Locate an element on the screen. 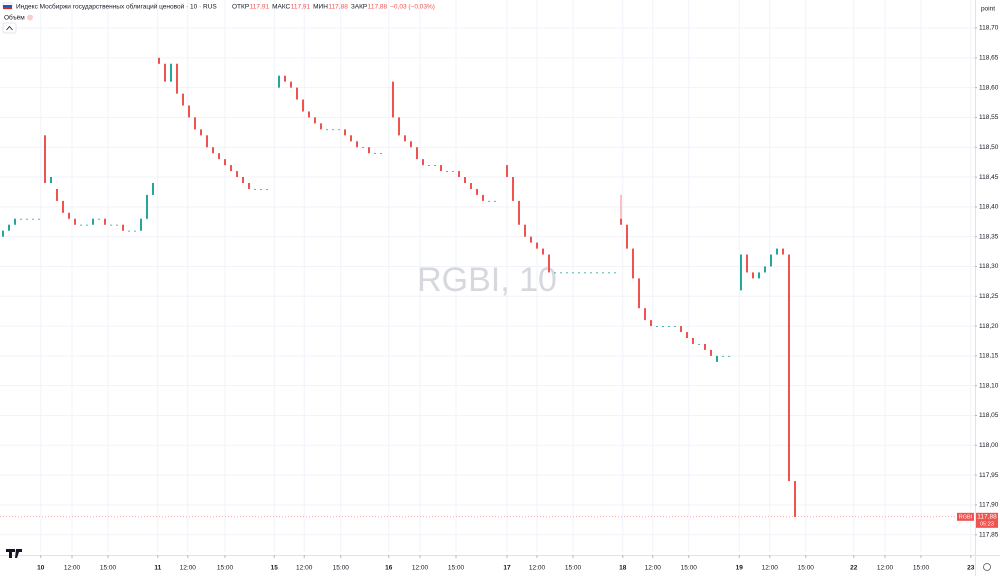 This screenshot has width=1000, height=576. flag-stripe is located at coordinates (7, 8).